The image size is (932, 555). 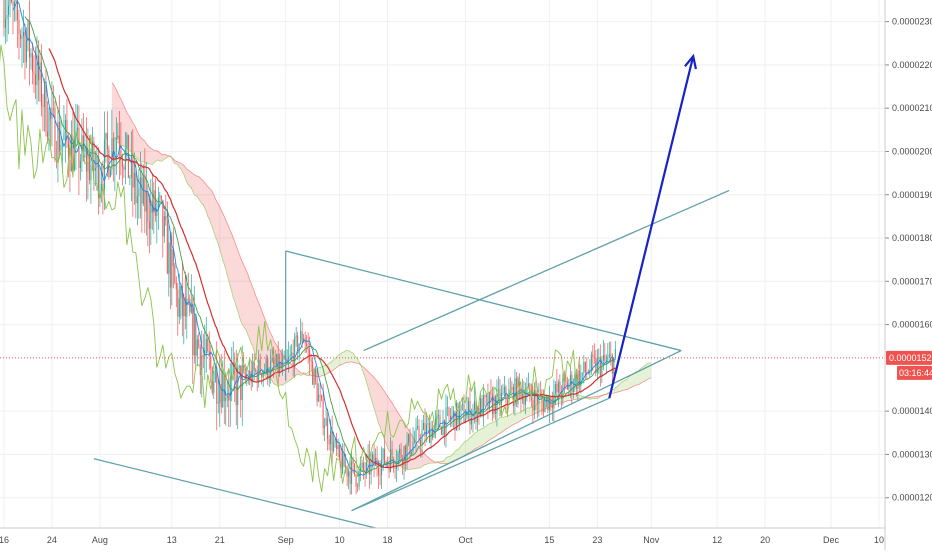 I want to click on forecast-arrow-head, so click(x=690, y=61).